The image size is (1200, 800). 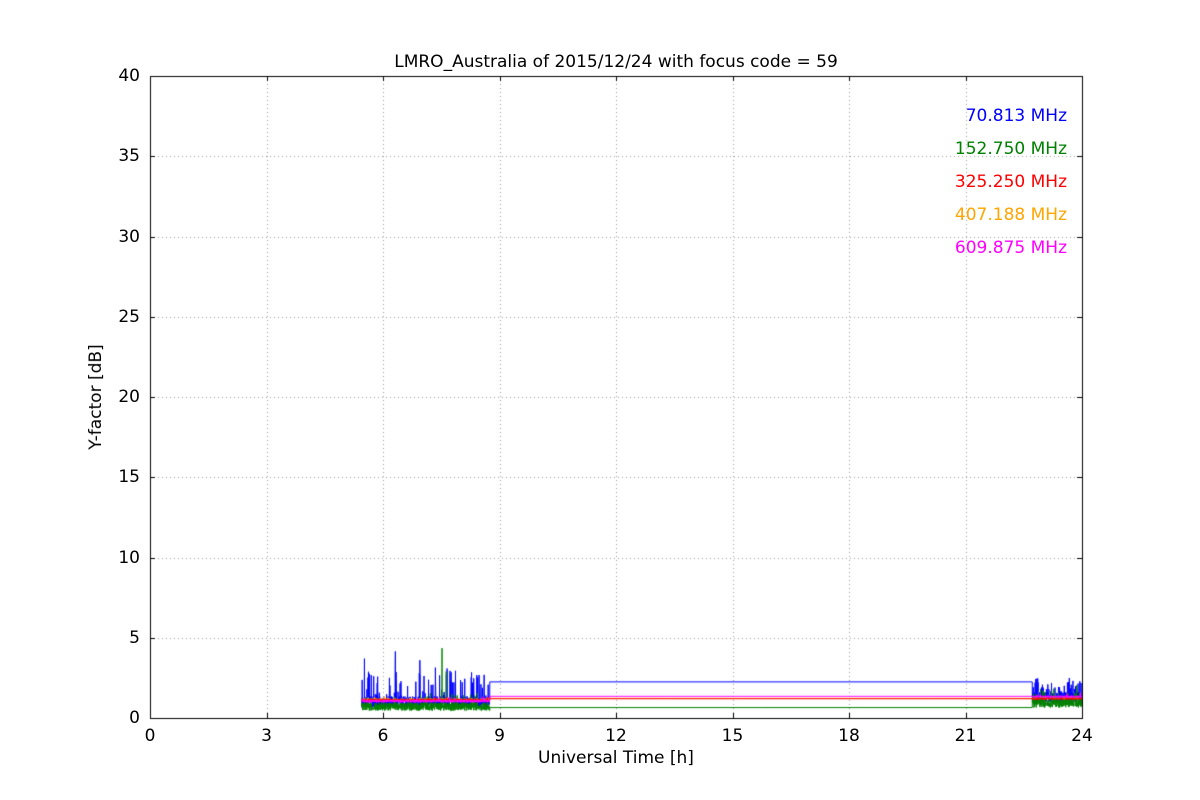 What do you see at coordinates (129, 397) in the screenshot?
I see `y-tick-label-20: 20` at bounding box center [129, 397].